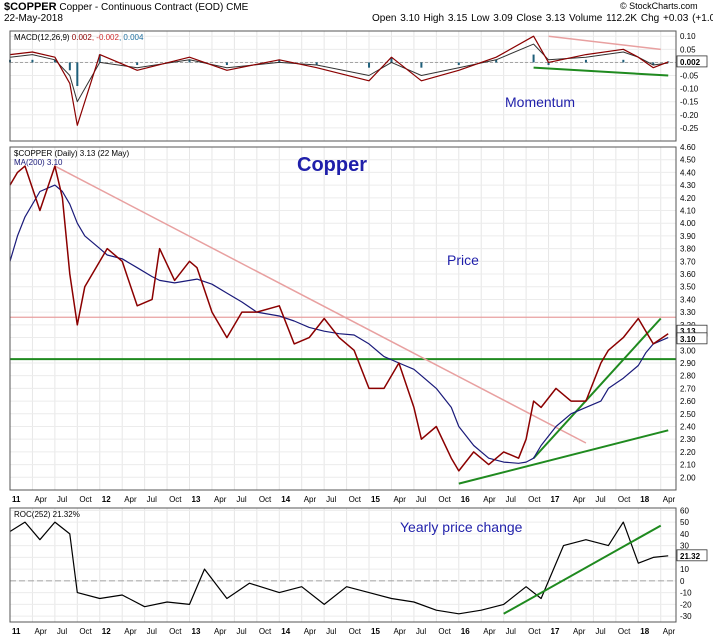 This screenshot has height=640, width=713. I want to click on exchange-label: CME, so click(237, 7).